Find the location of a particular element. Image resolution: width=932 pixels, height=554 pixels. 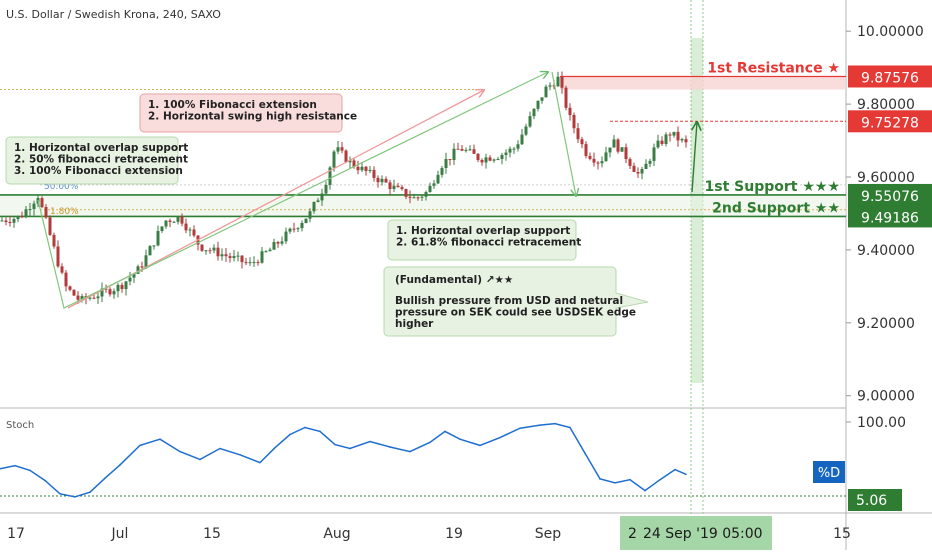

stoch-legend-badge is located at coordinates (829, 472).